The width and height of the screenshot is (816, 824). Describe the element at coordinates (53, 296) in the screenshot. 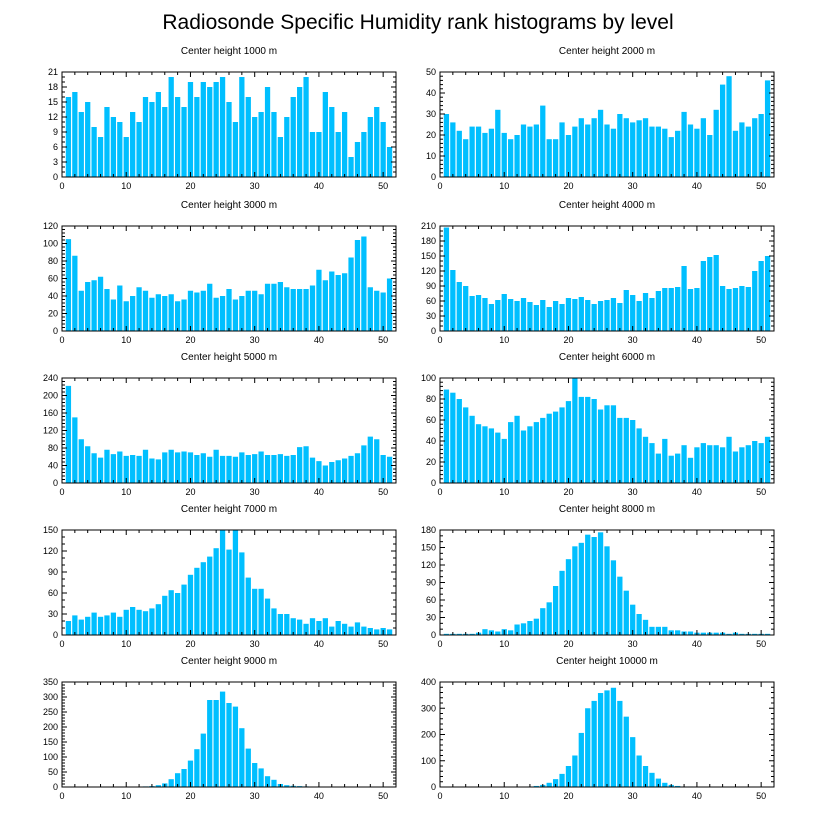

I see `y-tick-label: 40` at that location.